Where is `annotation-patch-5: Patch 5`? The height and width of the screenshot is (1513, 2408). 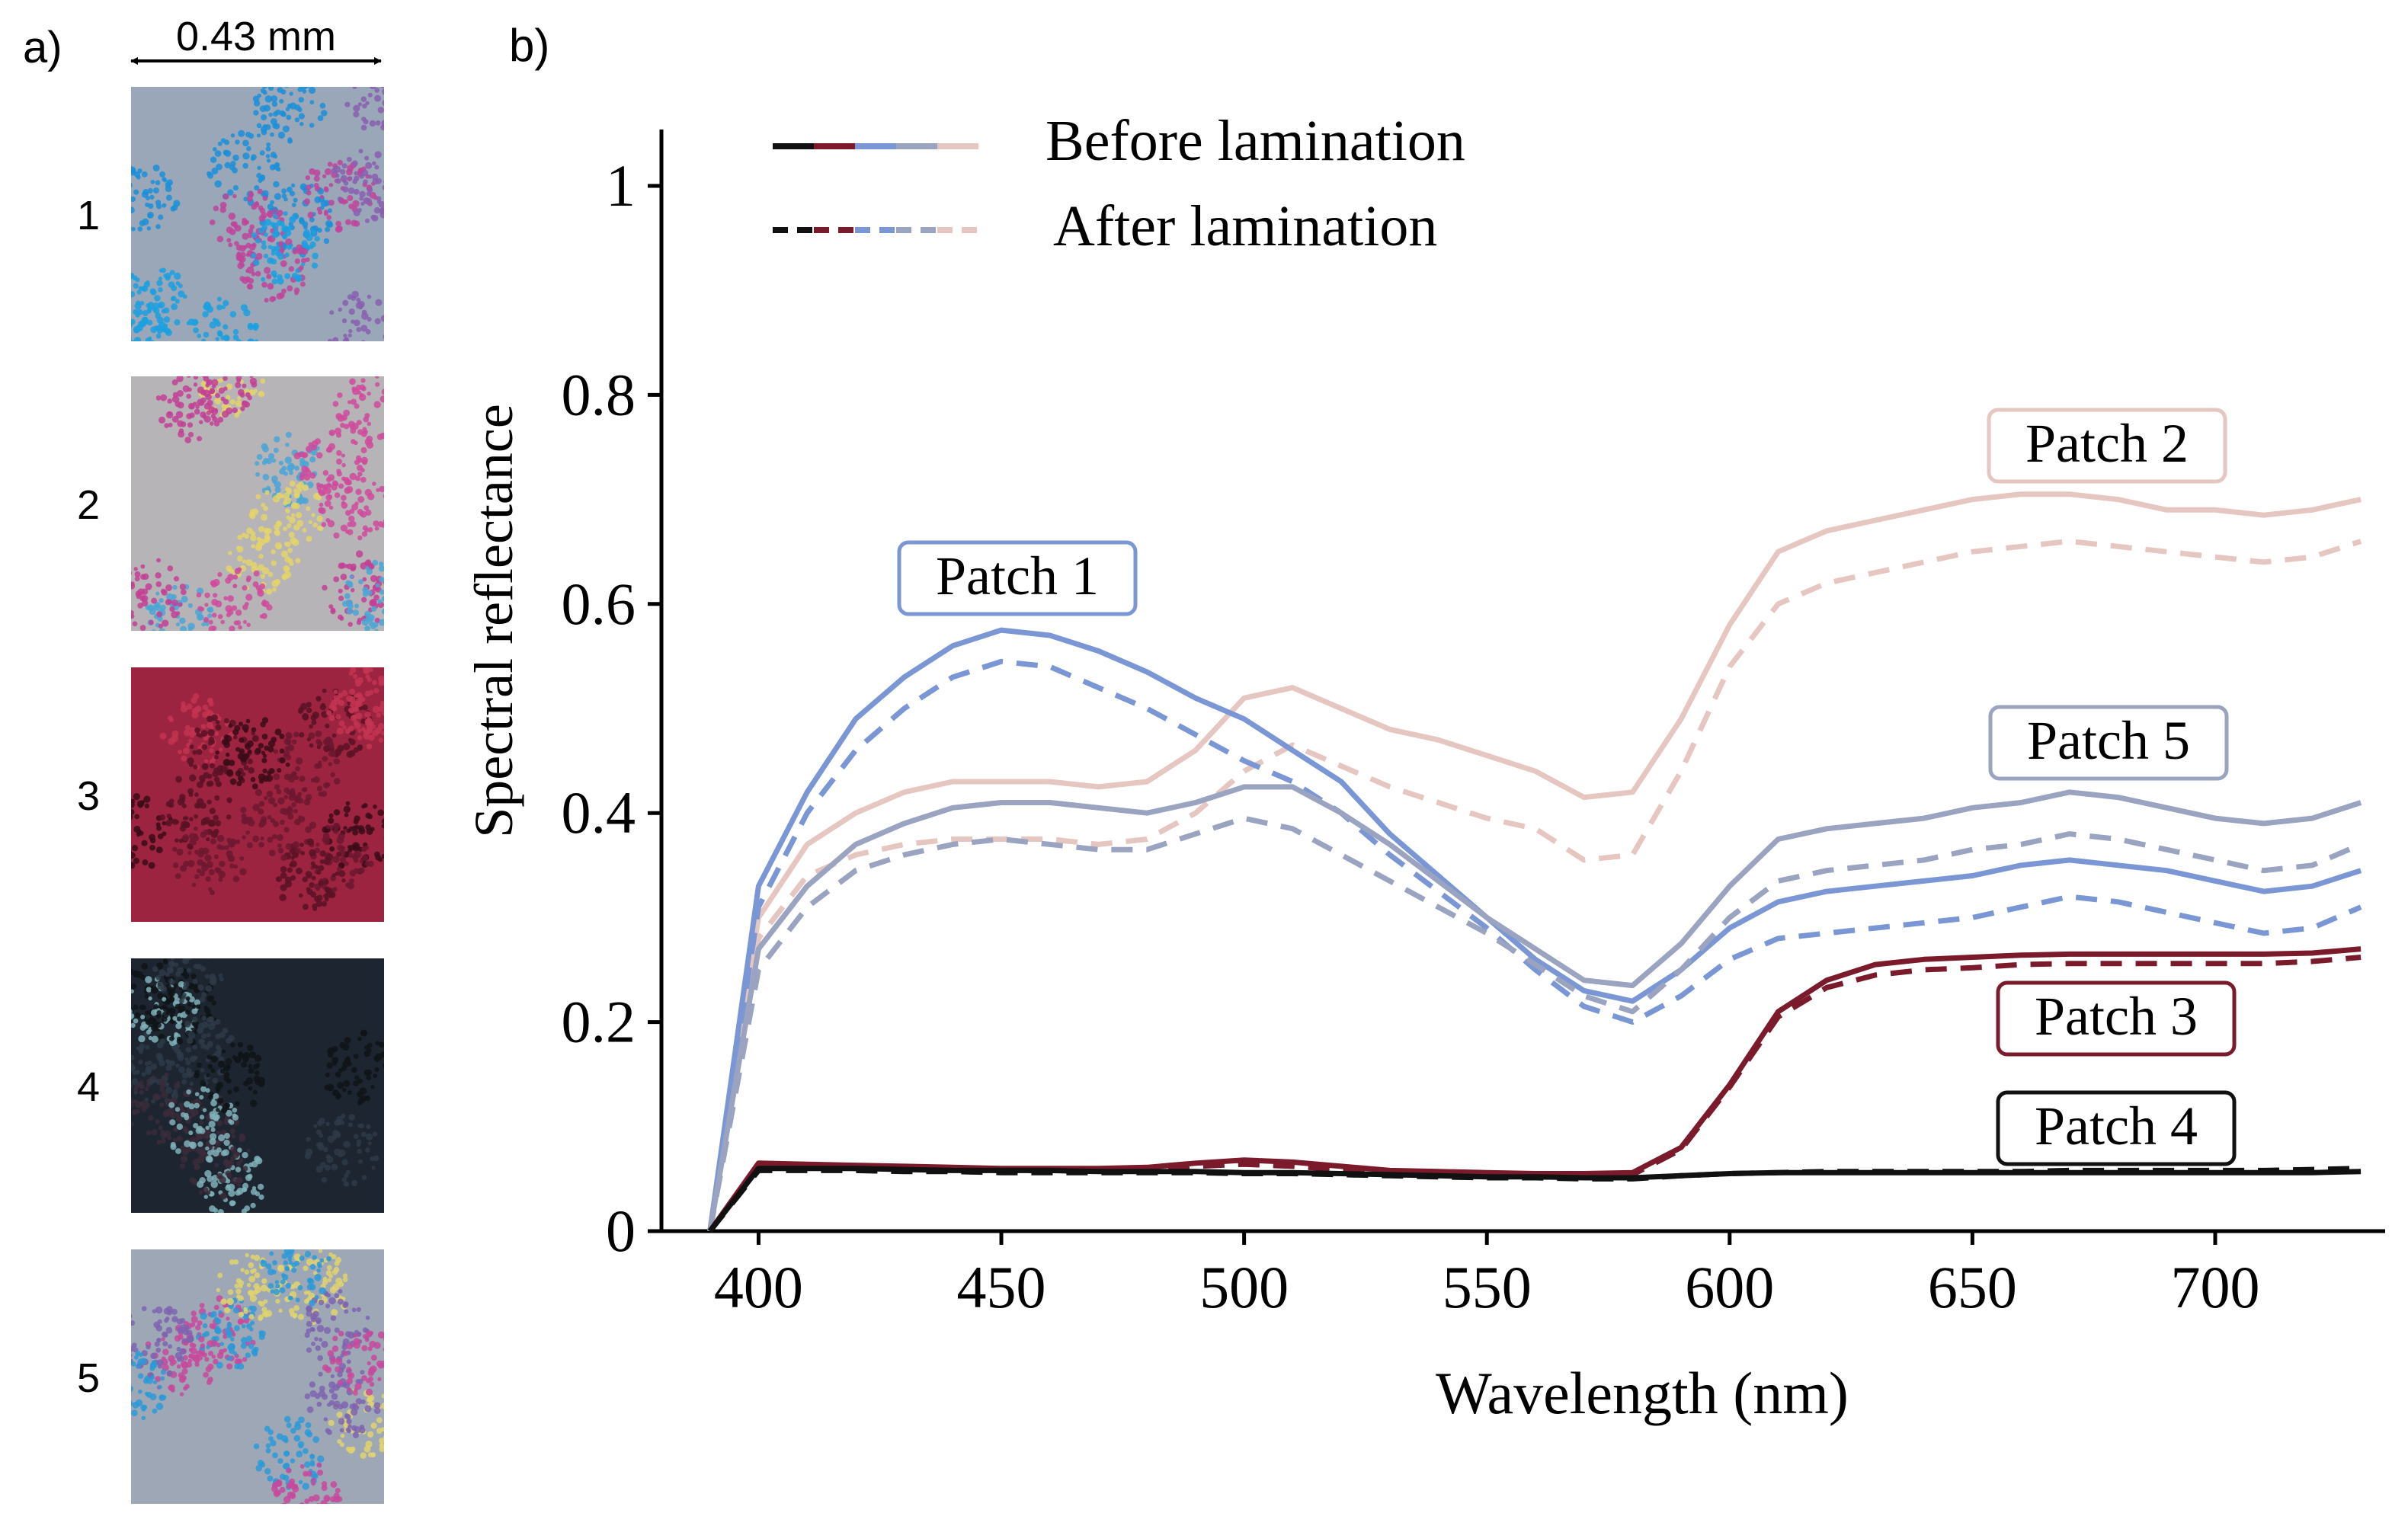
annotation-patch-5: Patch 5 is located at coordinates (2108, 743).